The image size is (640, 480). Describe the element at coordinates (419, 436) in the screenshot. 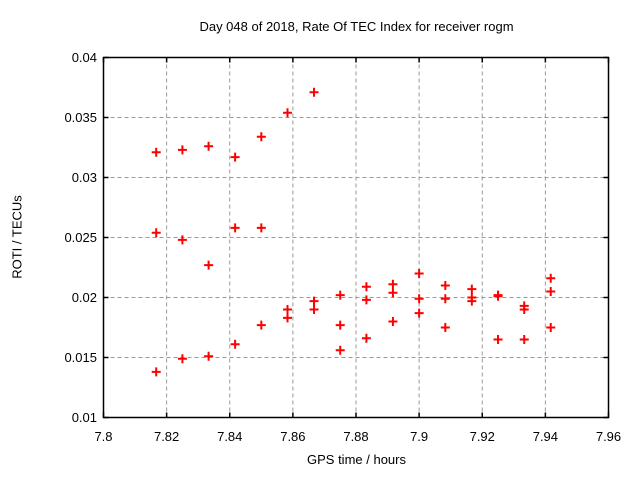

I see `x-tick-label: 7.9` at that location.